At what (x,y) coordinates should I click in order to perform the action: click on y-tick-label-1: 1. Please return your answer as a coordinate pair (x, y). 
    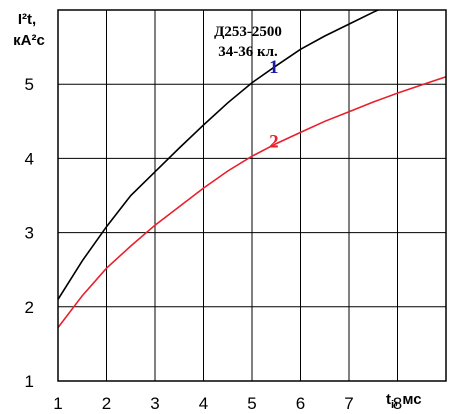
    Looking at the image, I should click on (29, 381).